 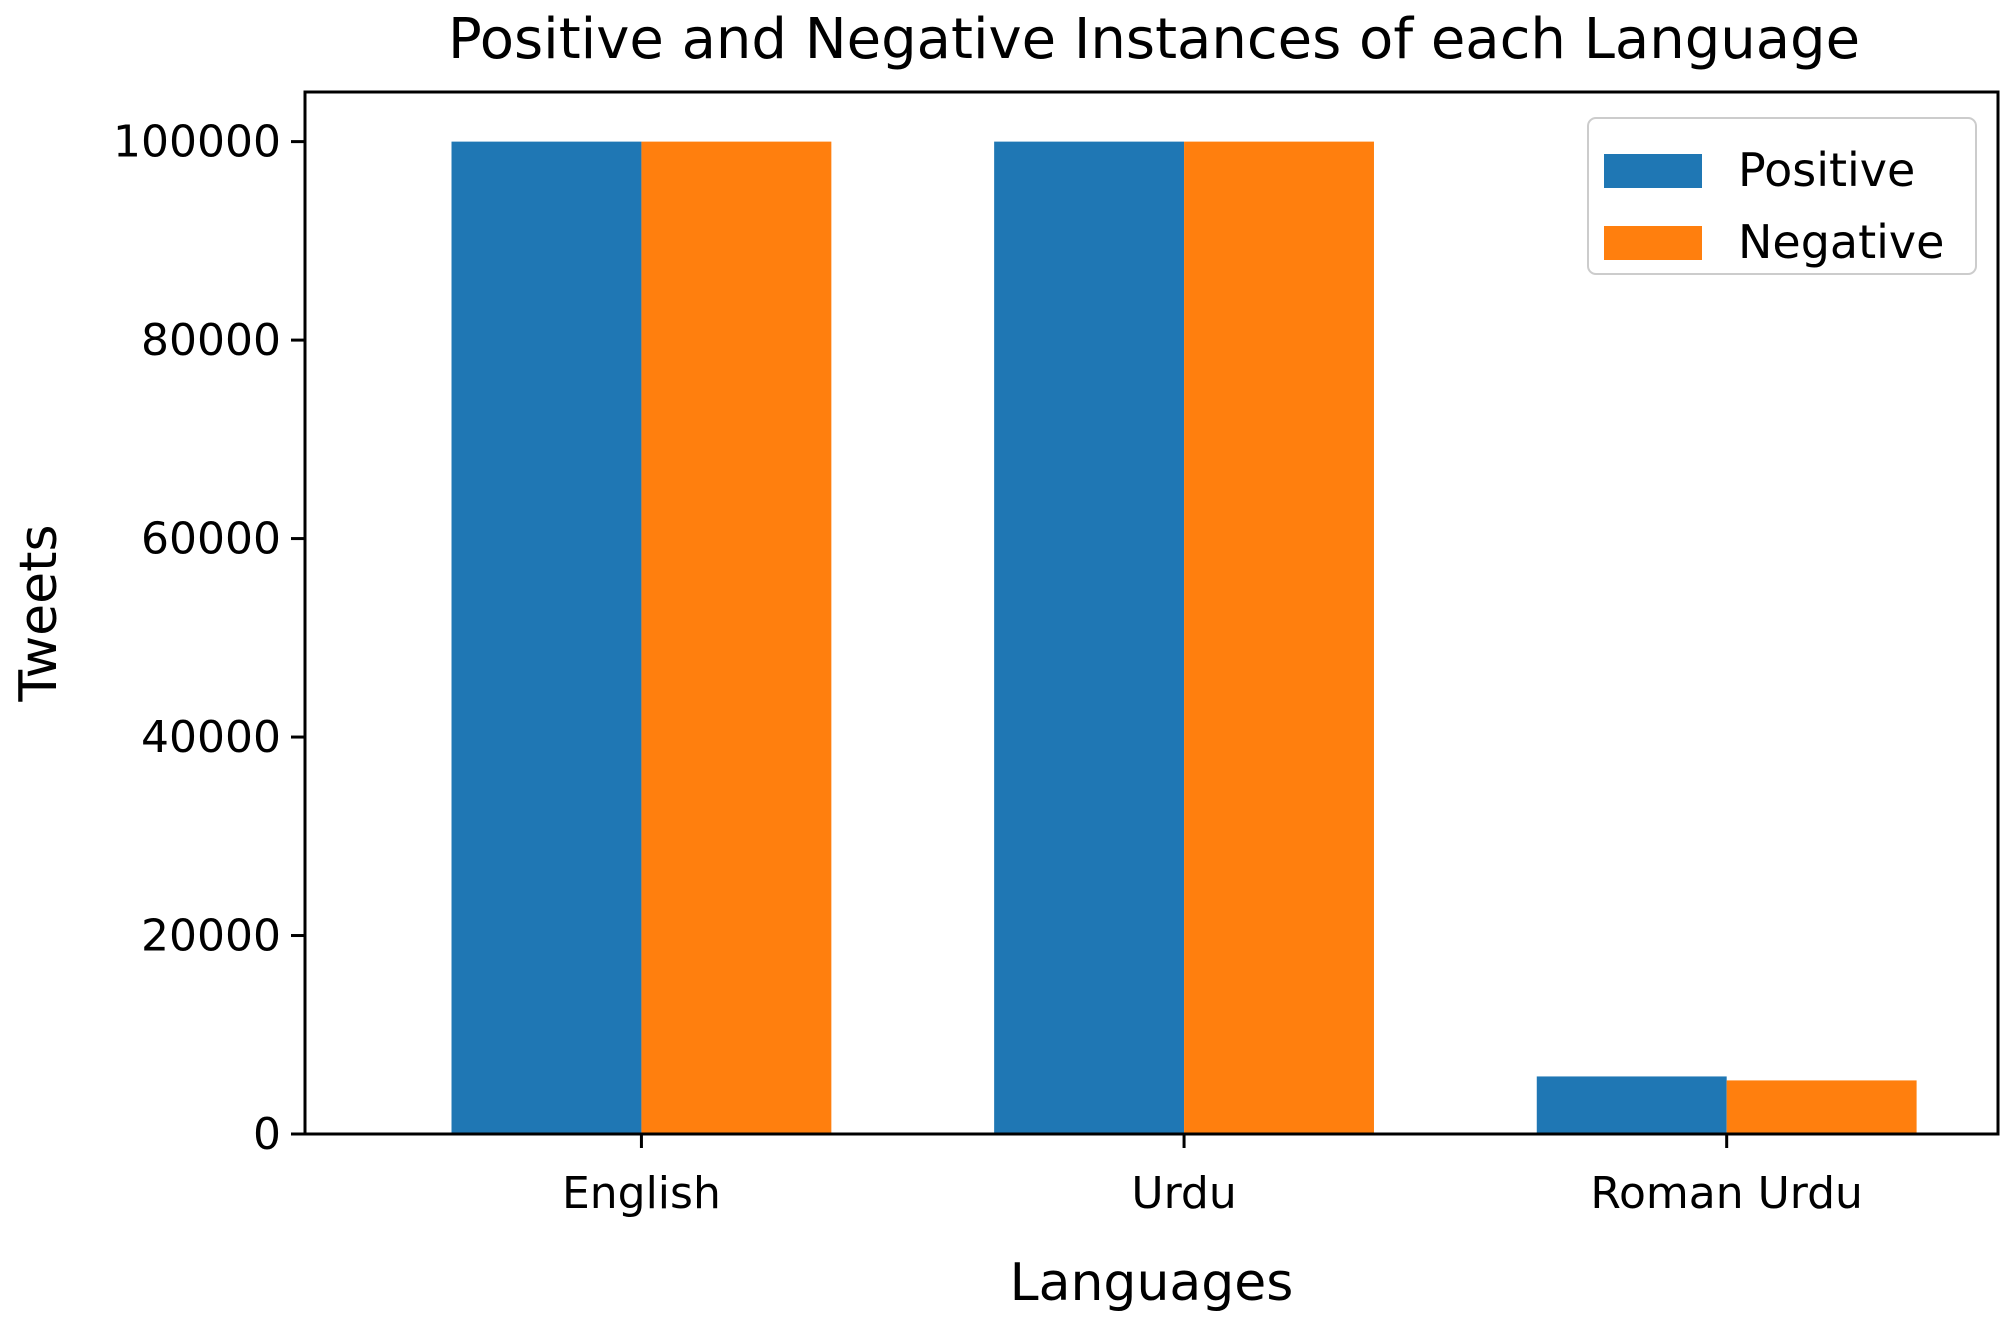 I want to click on y-tick-label: 0, so click(x=267, y=1134).